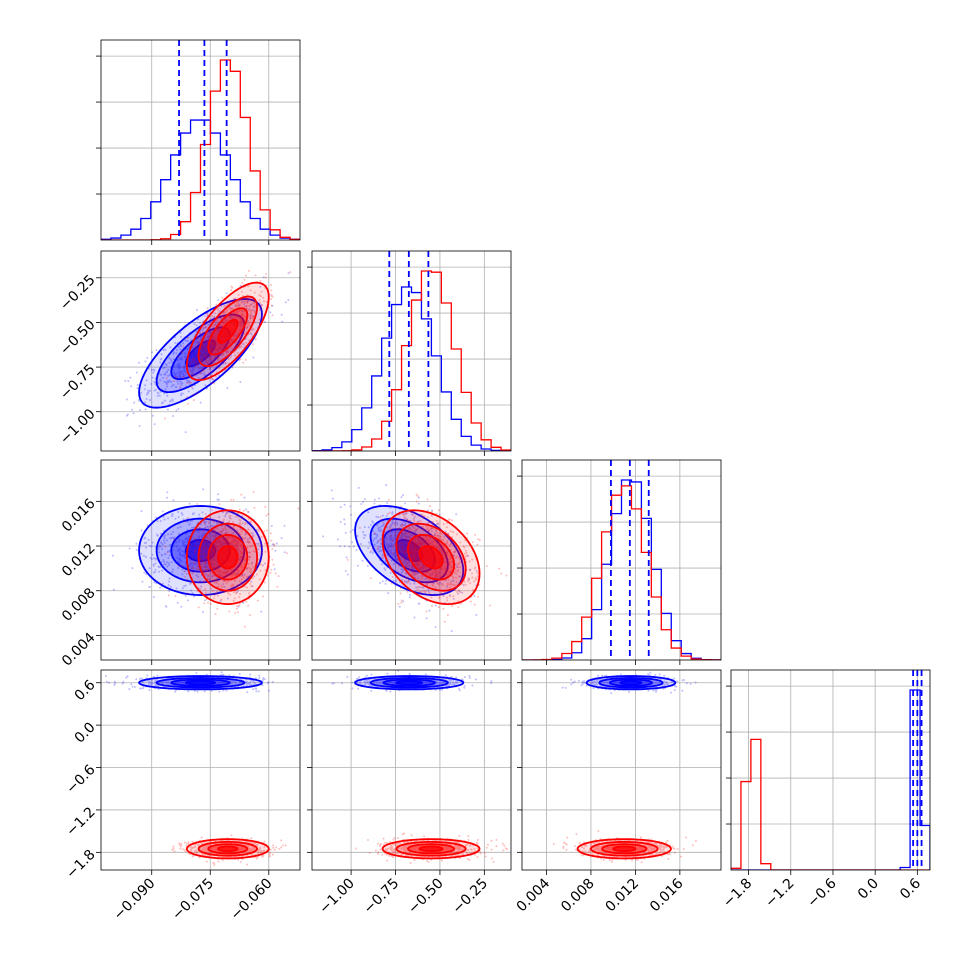 The image size is (970, 970). What do you see at coordinates (426, 897) in the screenshot?
I see `x-tick-label: −0.50` at bounding box center [426, 897].